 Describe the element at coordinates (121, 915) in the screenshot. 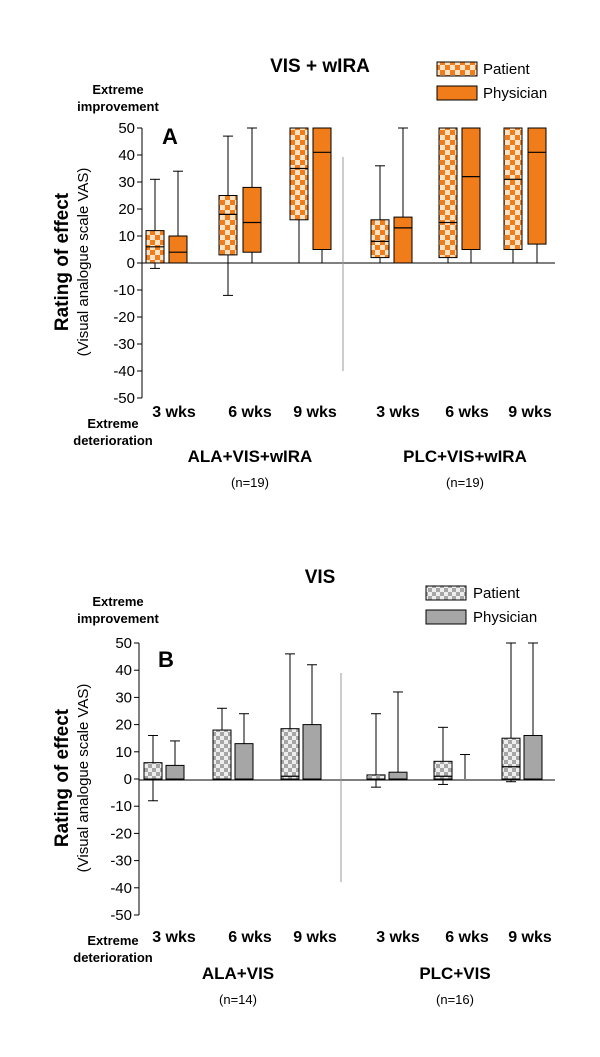

I see `panel-b-y-tick-label: -50` at that location.